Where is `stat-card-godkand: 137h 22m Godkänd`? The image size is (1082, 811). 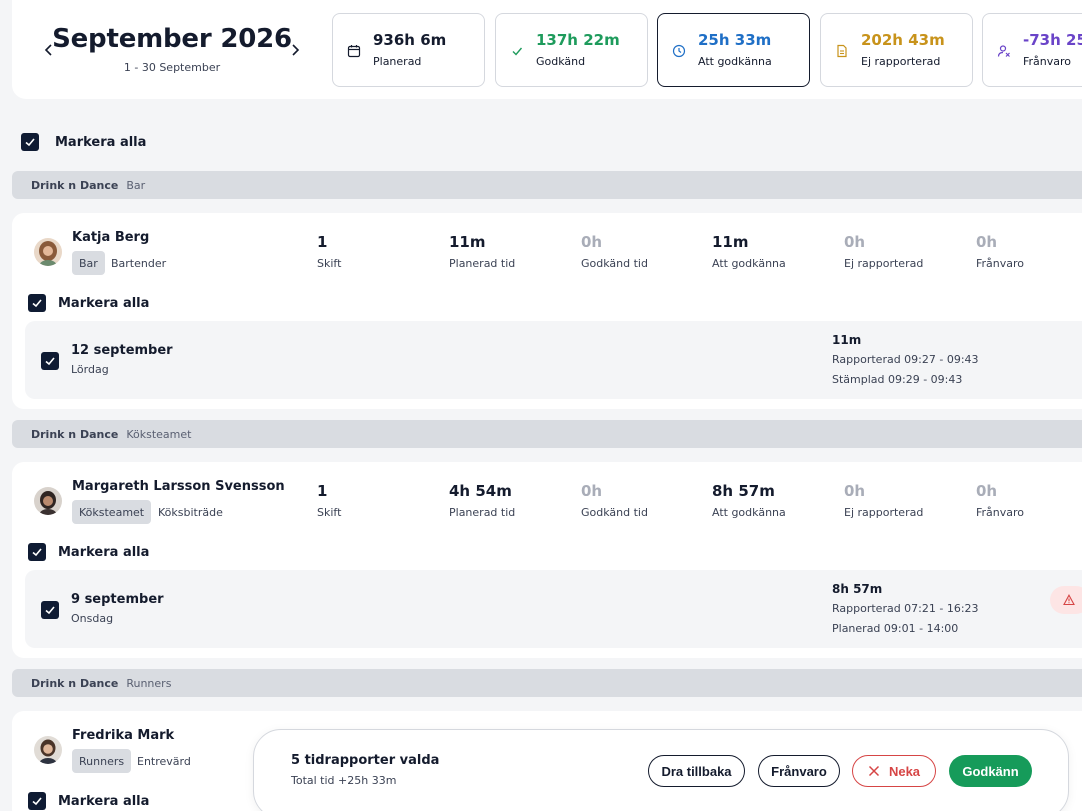 stat-card-godkand: 137h 22m Godkänd is located at coordinates (571, 50).